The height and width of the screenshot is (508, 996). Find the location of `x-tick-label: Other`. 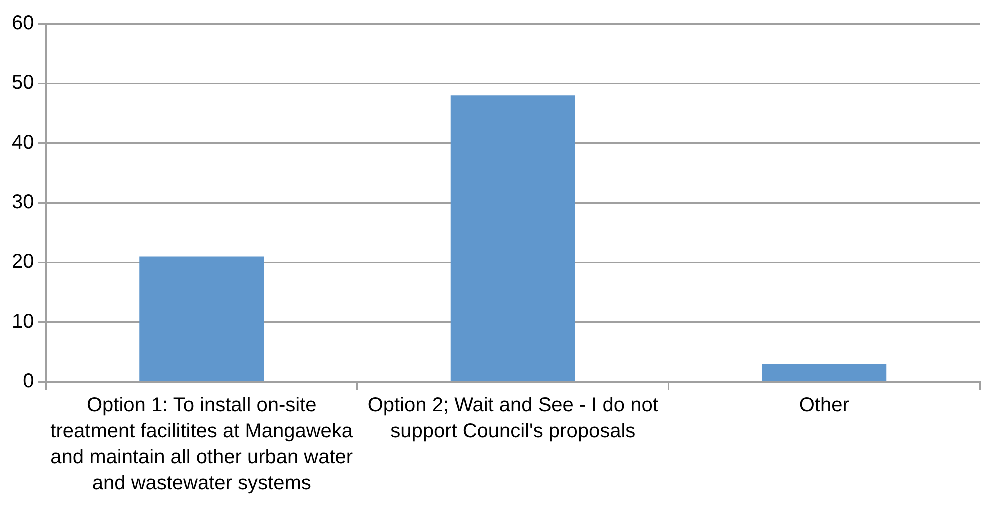

x-tick-label: Other is located at coordinates (824, 405).